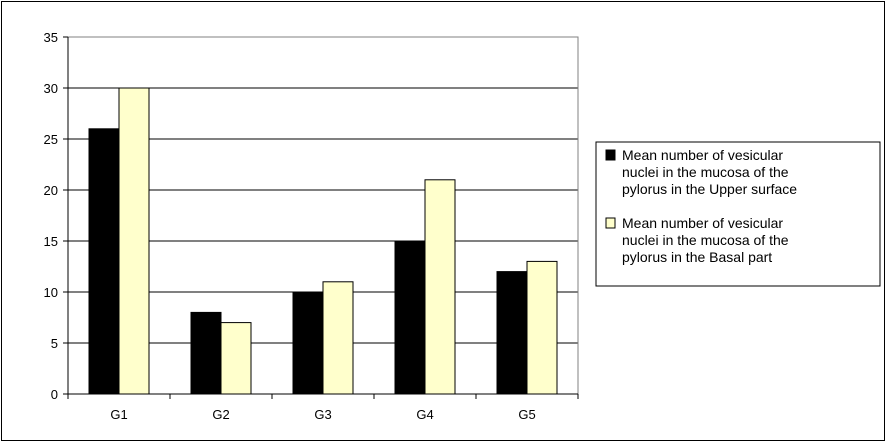 Image resolution: width=888 pixels, height=447 pixels. What do you see at coordinates (51, 88) in the screenshot?
I see `y-tick-label: 30` at bounding box center [51, 88].